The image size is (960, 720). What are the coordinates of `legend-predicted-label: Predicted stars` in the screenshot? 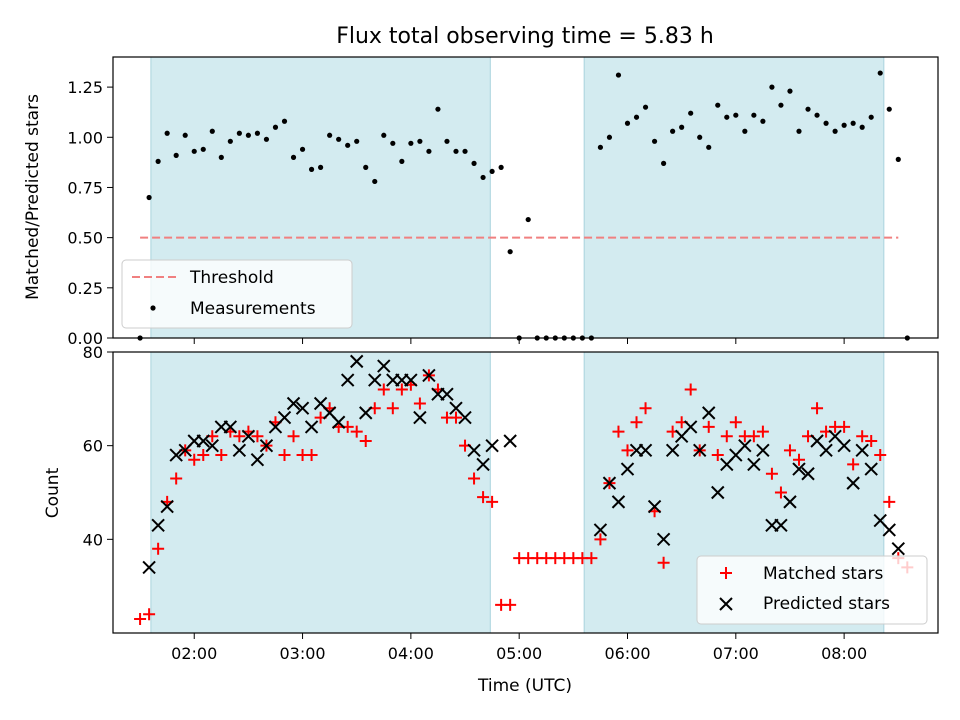 It's located at (826, 604).